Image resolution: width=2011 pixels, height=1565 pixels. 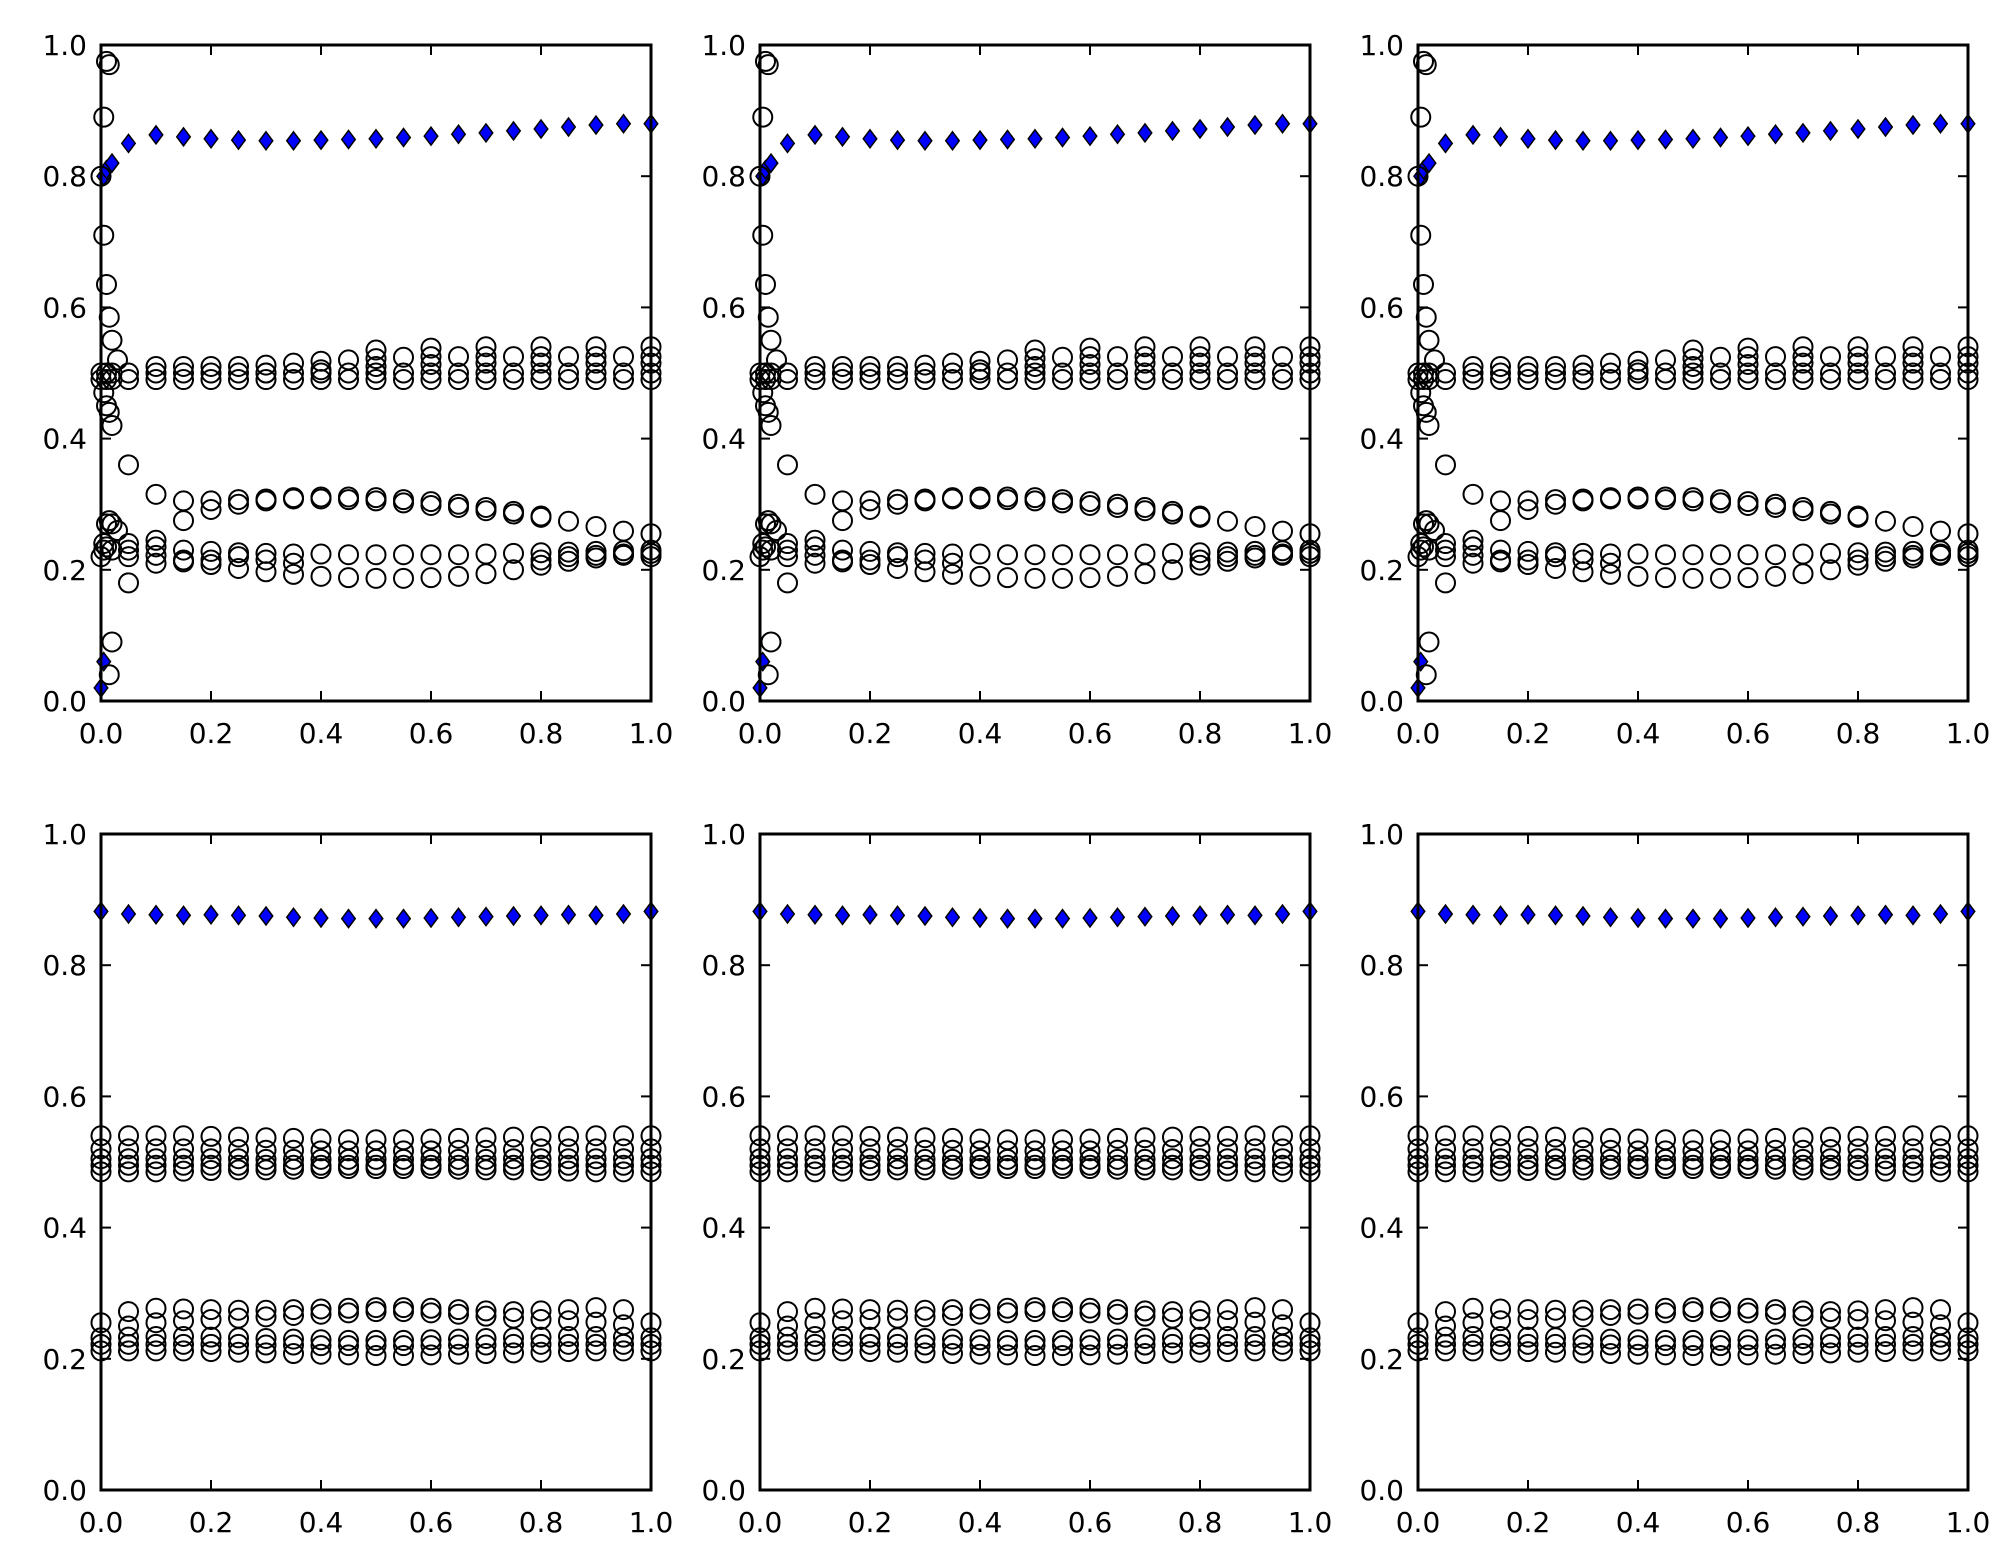 What do you see at coordinates (723, 1096) in the screenshot?
I see `y-tick-label: 0.6` at bounding box center [723, 1096].